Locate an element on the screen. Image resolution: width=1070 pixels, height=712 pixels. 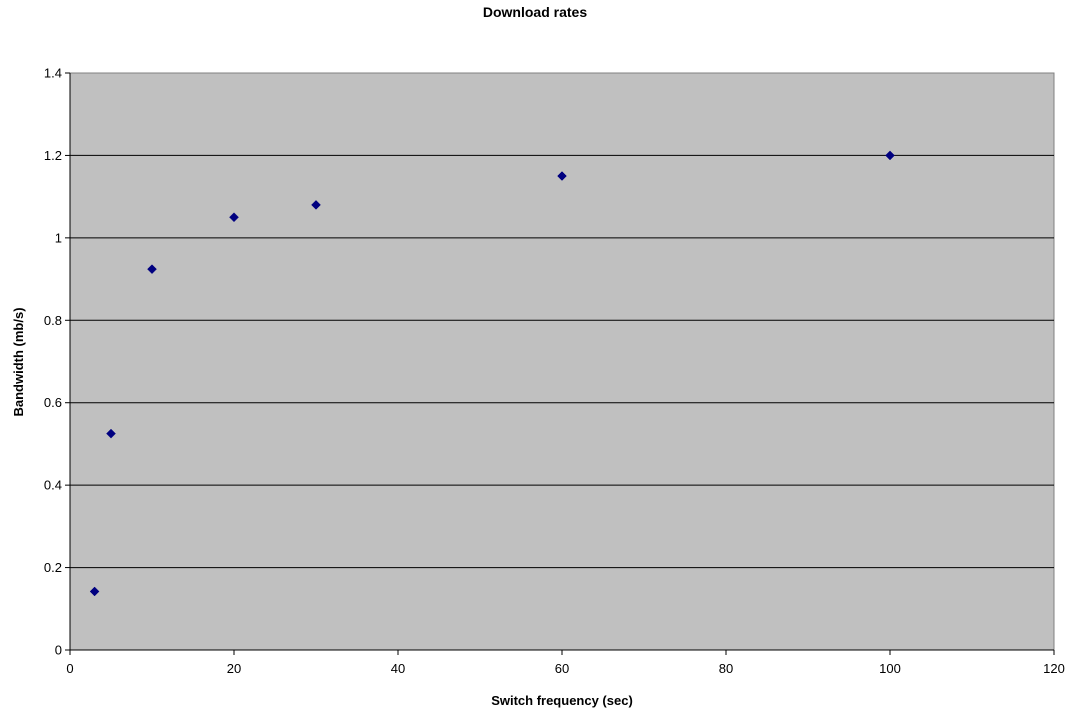
x-tick-label: 100 is located at coordinates (890, 668).